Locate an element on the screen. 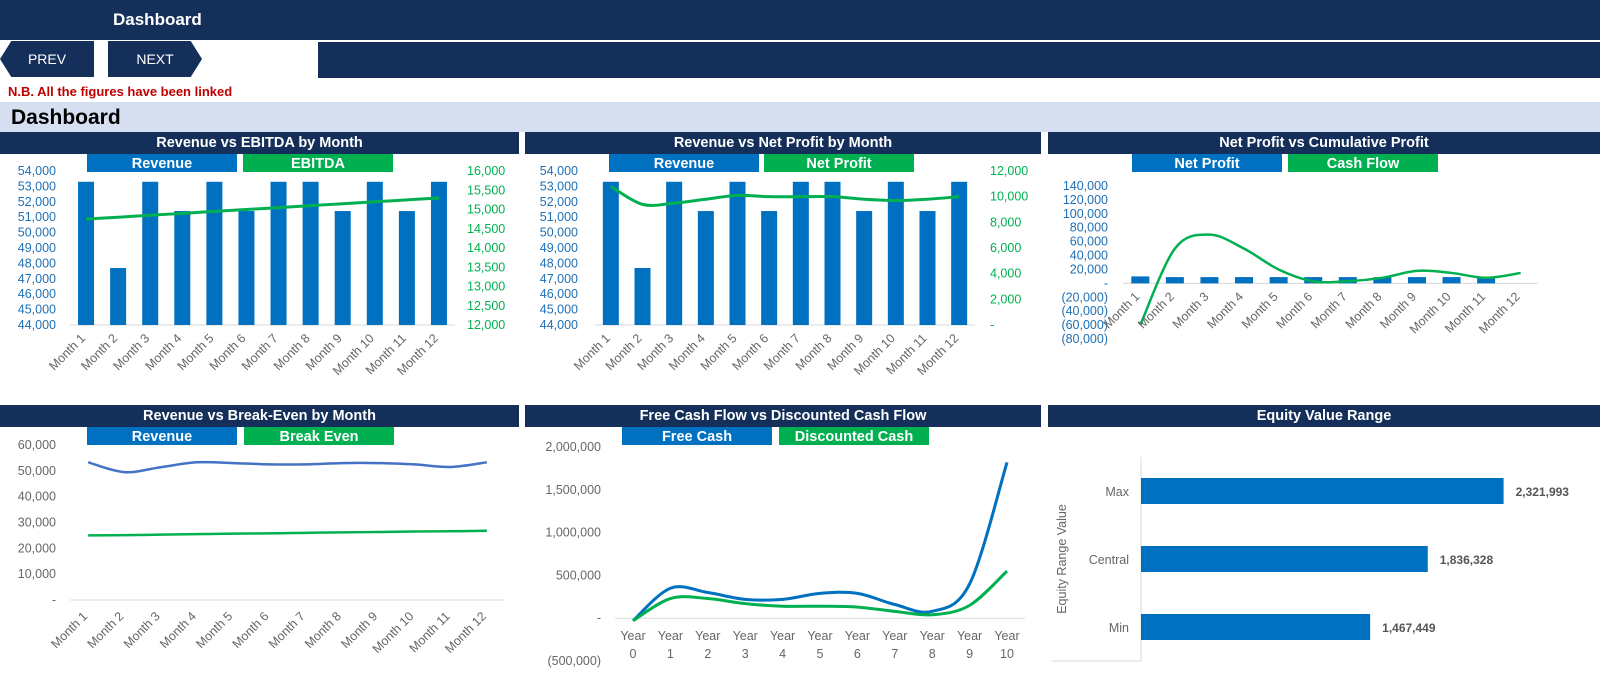  x-tick-label: Month 1 is located at coordinates (69, 630).